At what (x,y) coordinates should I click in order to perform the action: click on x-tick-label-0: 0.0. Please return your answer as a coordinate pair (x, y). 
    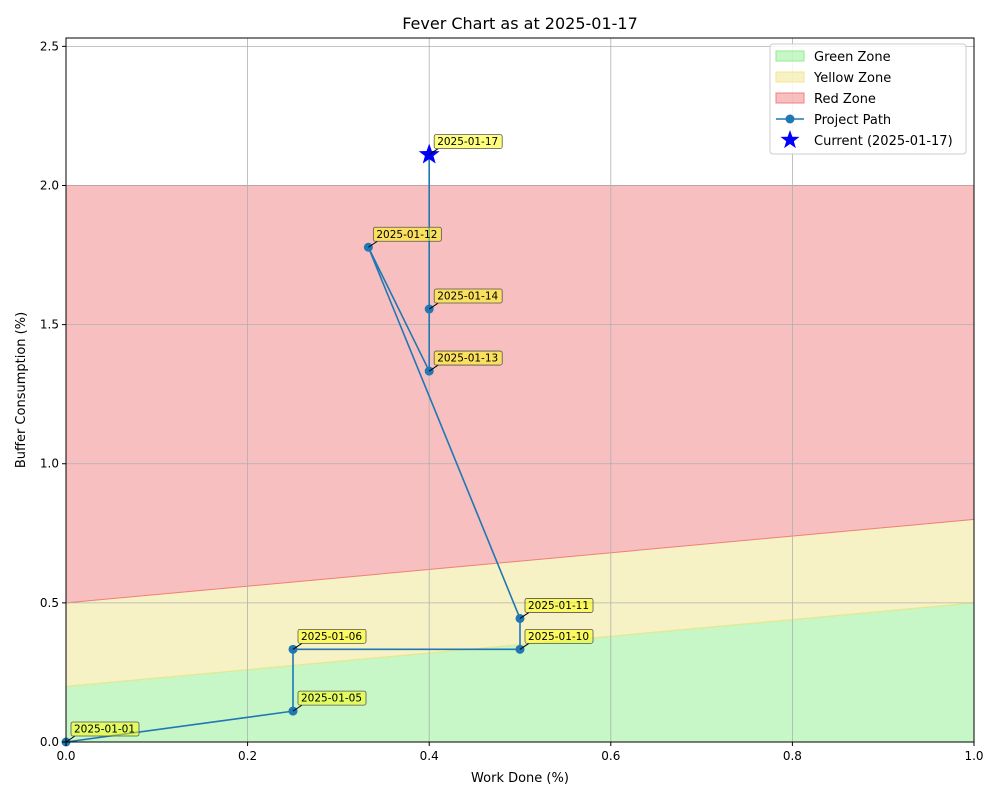
    Looking at the image, I should click on (65, 756).